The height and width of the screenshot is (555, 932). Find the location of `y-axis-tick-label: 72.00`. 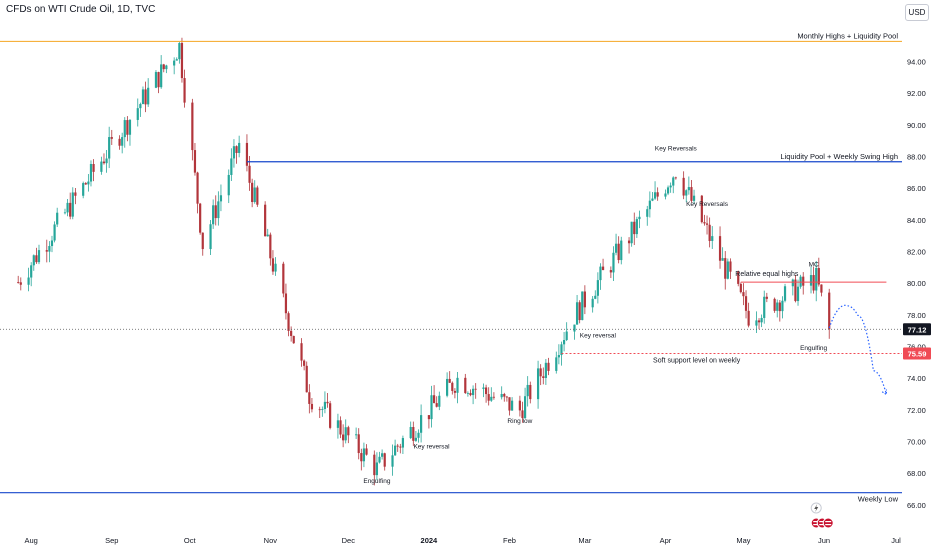

y-axis-tick-label: 72.00 is located at coordinates (916, 410).